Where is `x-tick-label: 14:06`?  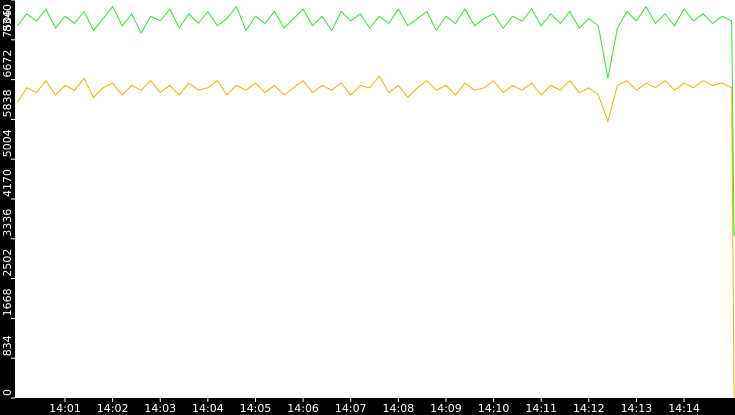
x-tick-label: 14:06 is located at coordinates (303, 408).